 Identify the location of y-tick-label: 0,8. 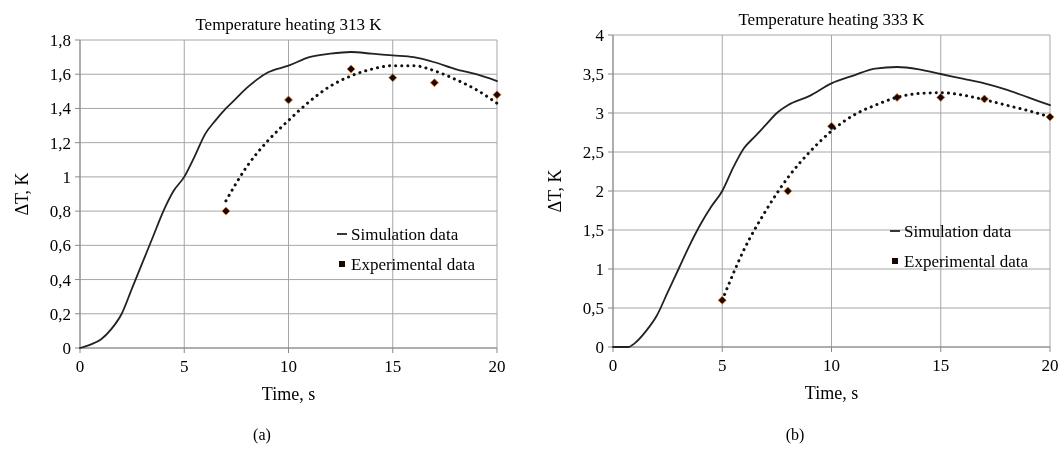
(60, 212).